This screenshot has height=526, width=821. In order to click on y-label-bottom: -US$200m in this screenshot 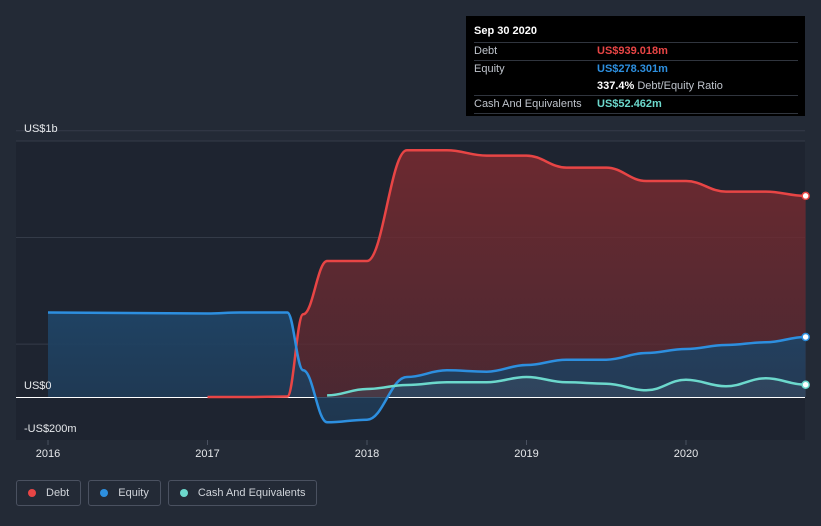, I will do `click(50, 429)`.